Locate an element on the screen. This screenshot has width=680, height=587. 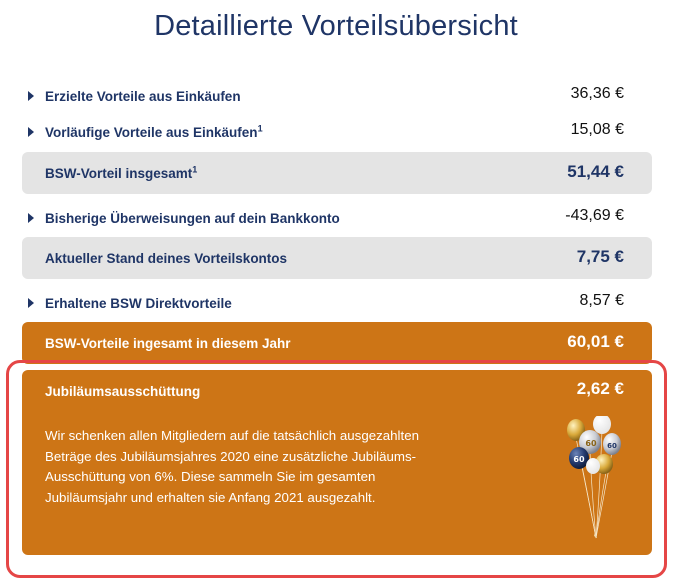
row-value: 51,44 € is located at coordinates (595, 171).